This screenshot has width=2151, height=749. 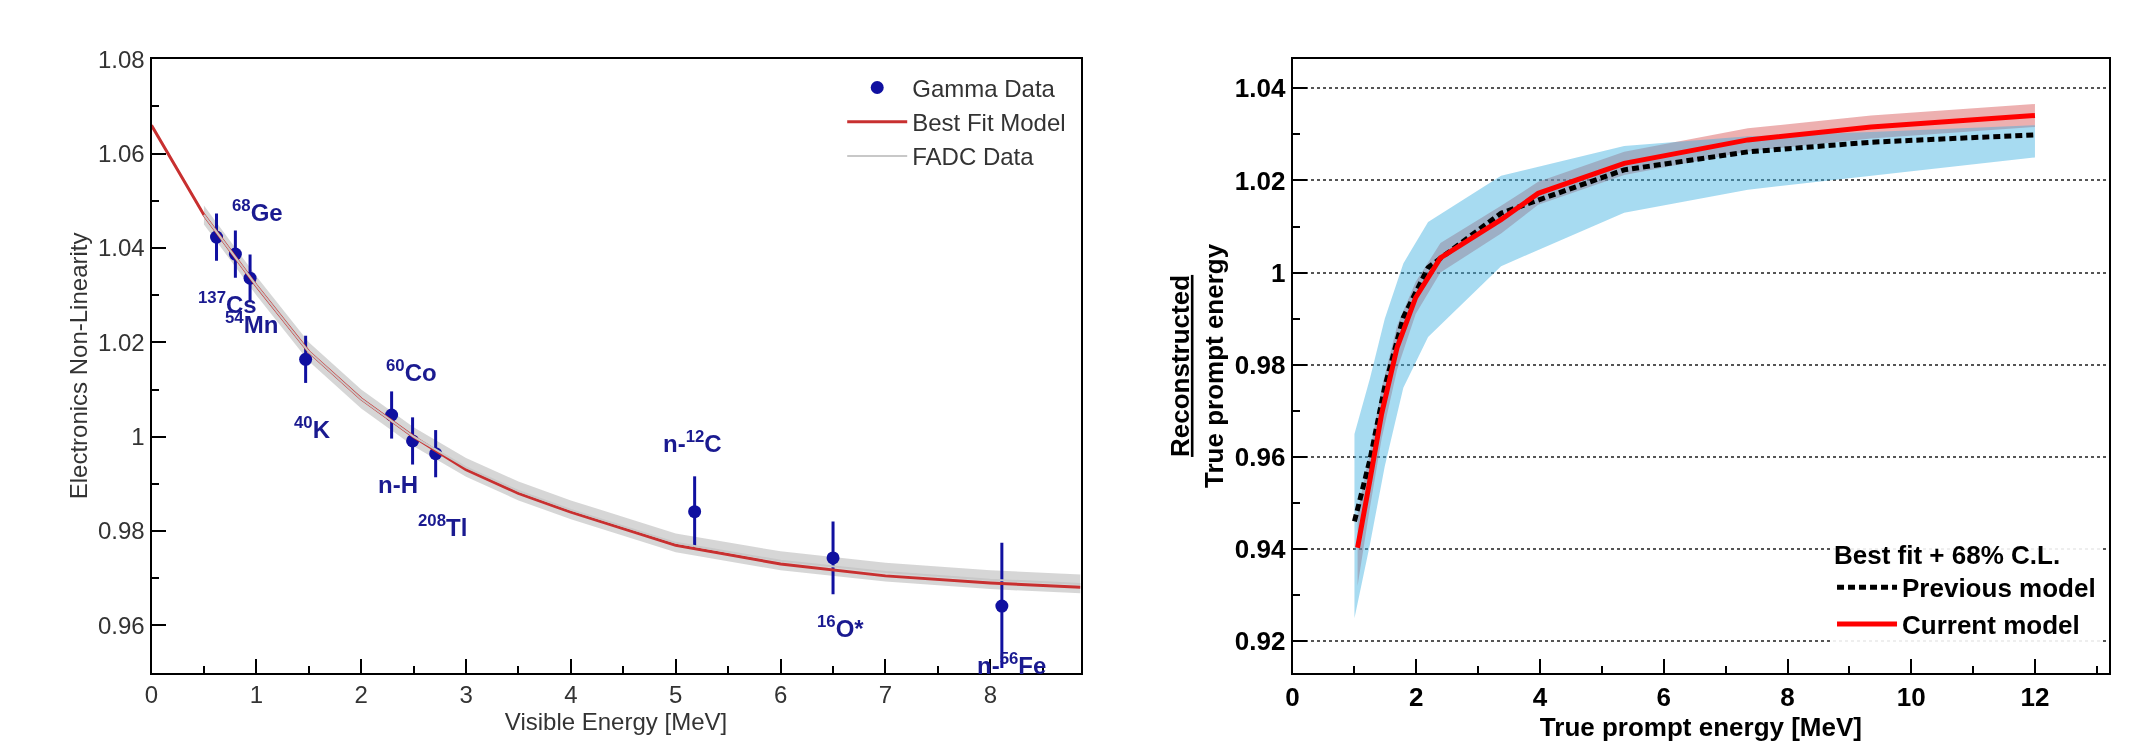 What do you see at coordinates (841, 627) in the screenshot?
I see `annotation: $^{16}$O*` at bounding box center [841, 627].